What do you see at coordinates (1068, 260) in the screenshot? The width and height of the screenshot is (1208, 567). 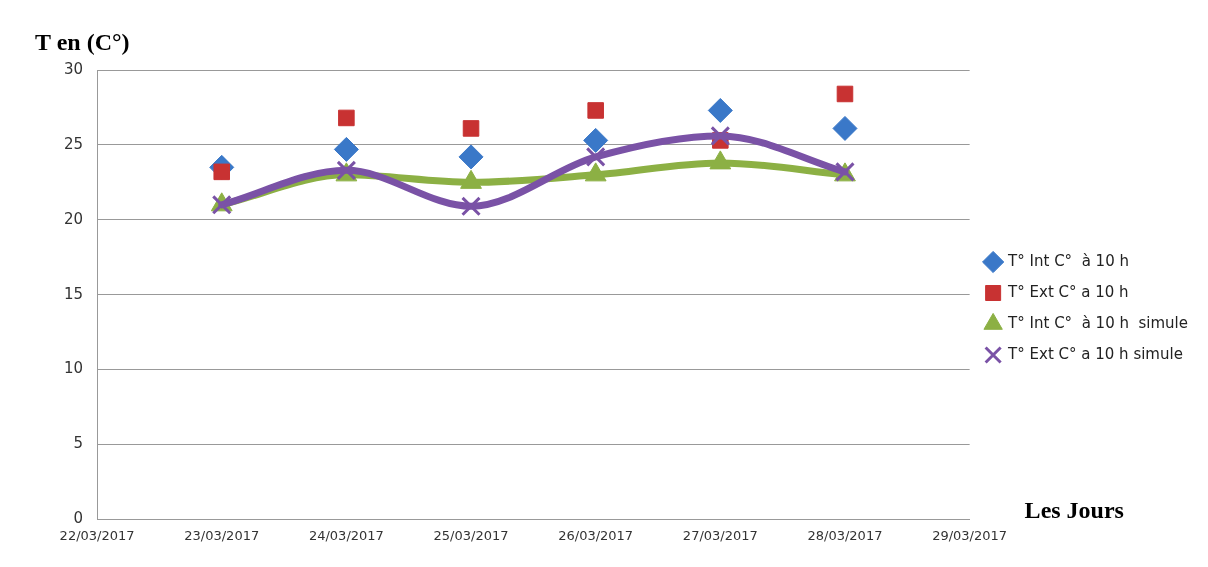 I see `legend-label: T° Int C° à 10 h` at bounding box center [1068, 260].